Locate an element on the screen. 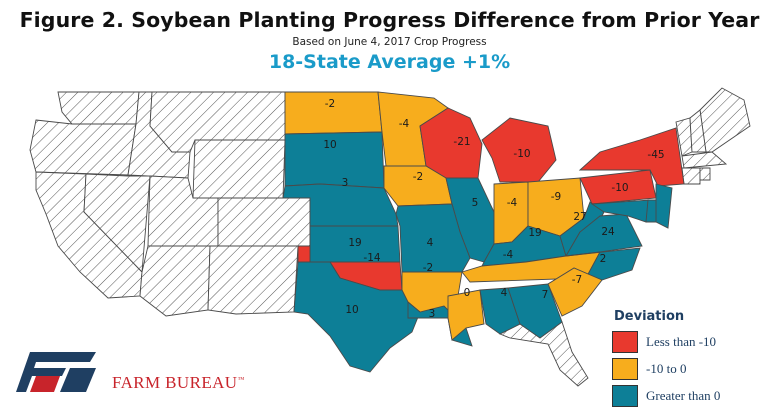 The image size is (779, 411). state-value-pa: -10 is located at coordinates (619, 188).